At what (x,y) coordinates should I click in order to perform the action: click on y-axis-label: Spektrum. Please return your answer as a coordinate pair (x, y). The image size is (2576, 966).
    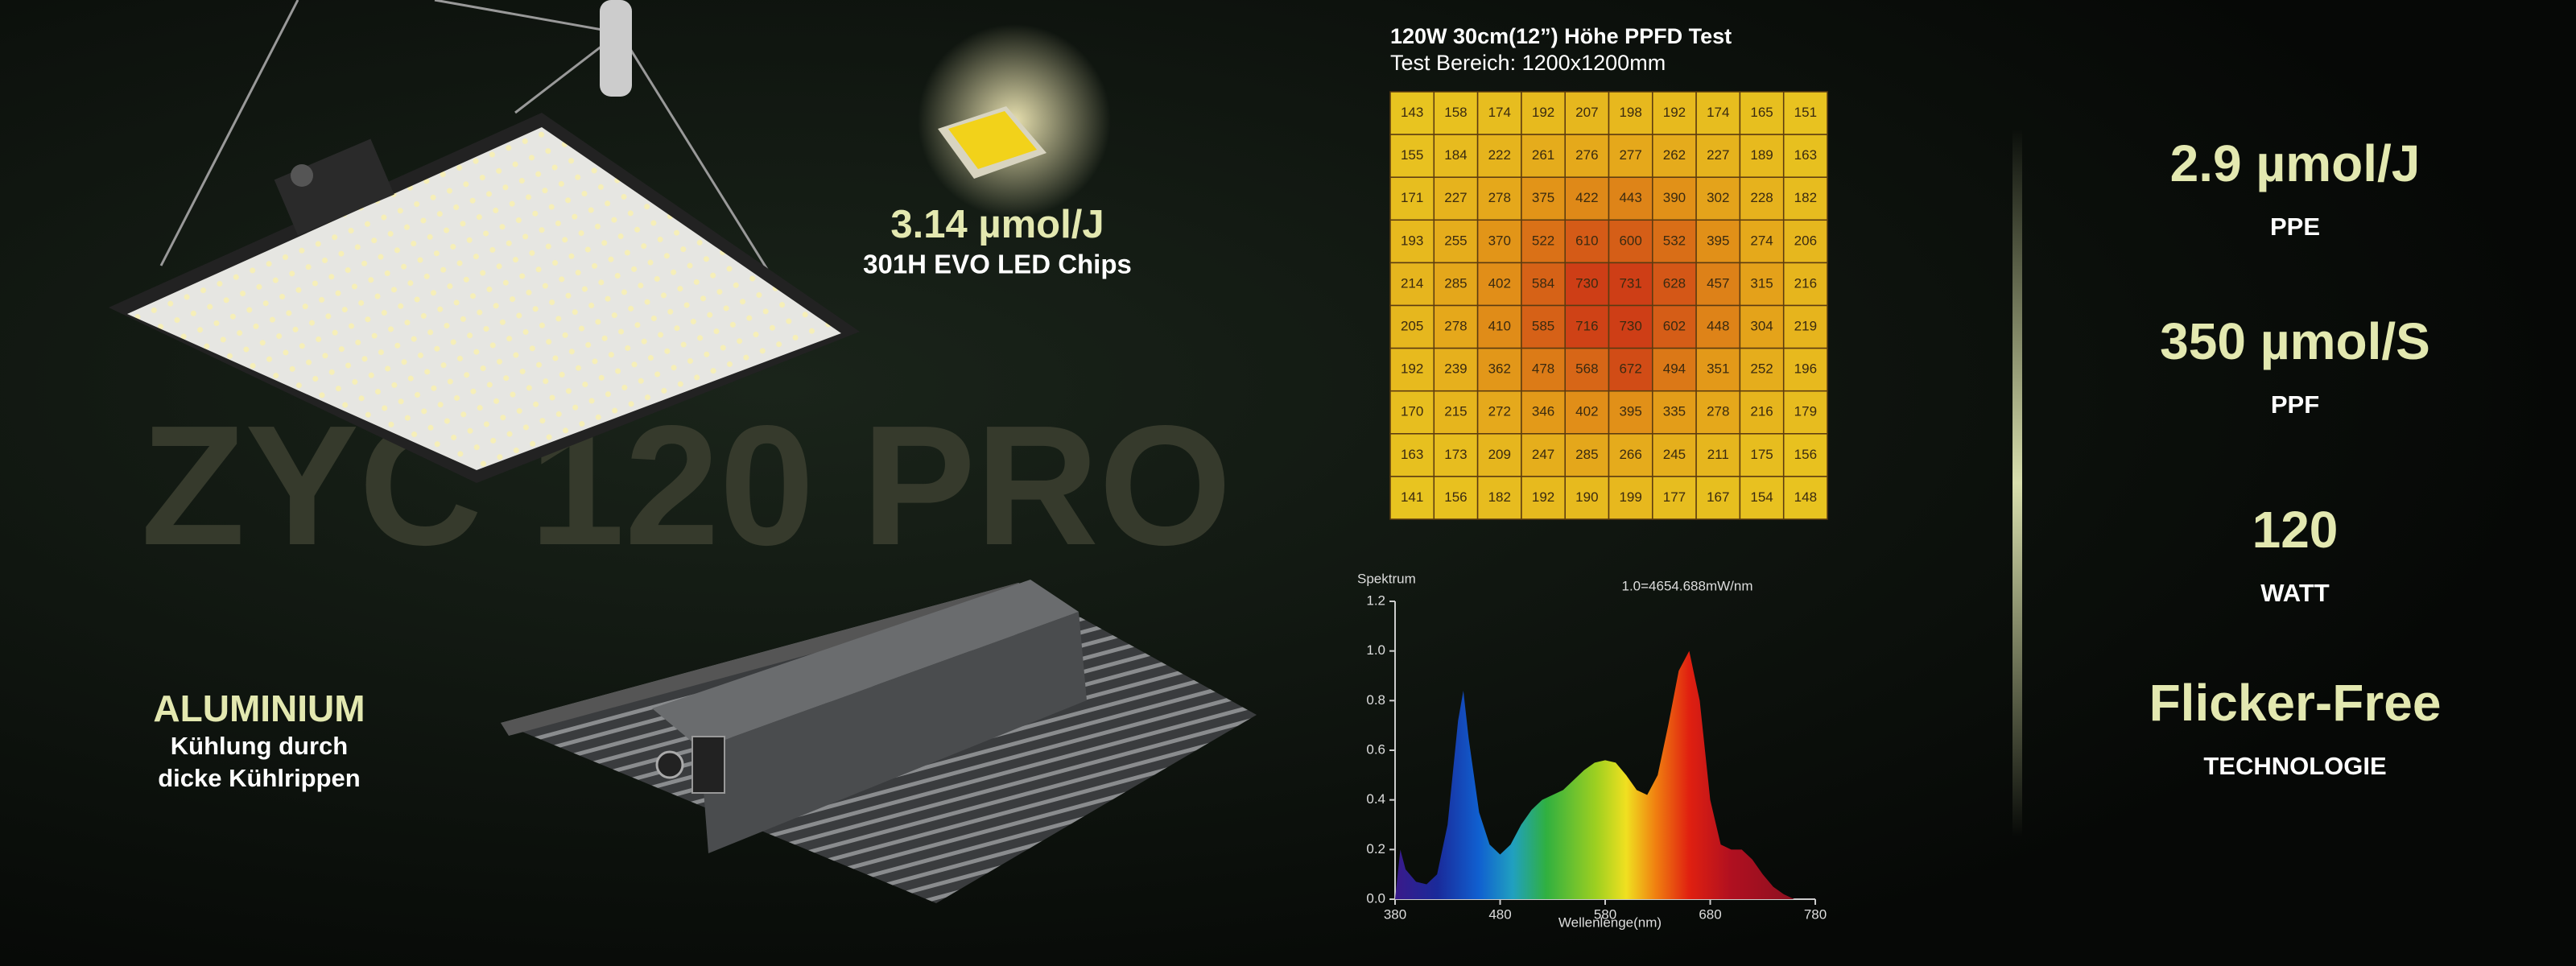
    Looking at the image, I should click on (1386, 578).